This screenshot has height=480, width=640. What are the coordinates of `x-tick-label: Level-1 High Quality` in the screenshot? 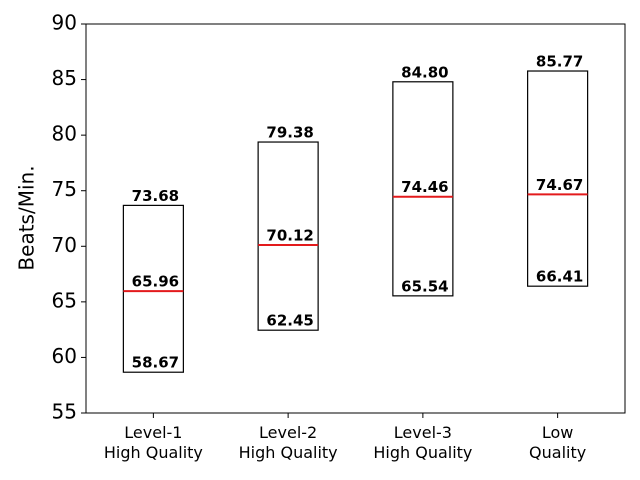 It's located at (153, 442).